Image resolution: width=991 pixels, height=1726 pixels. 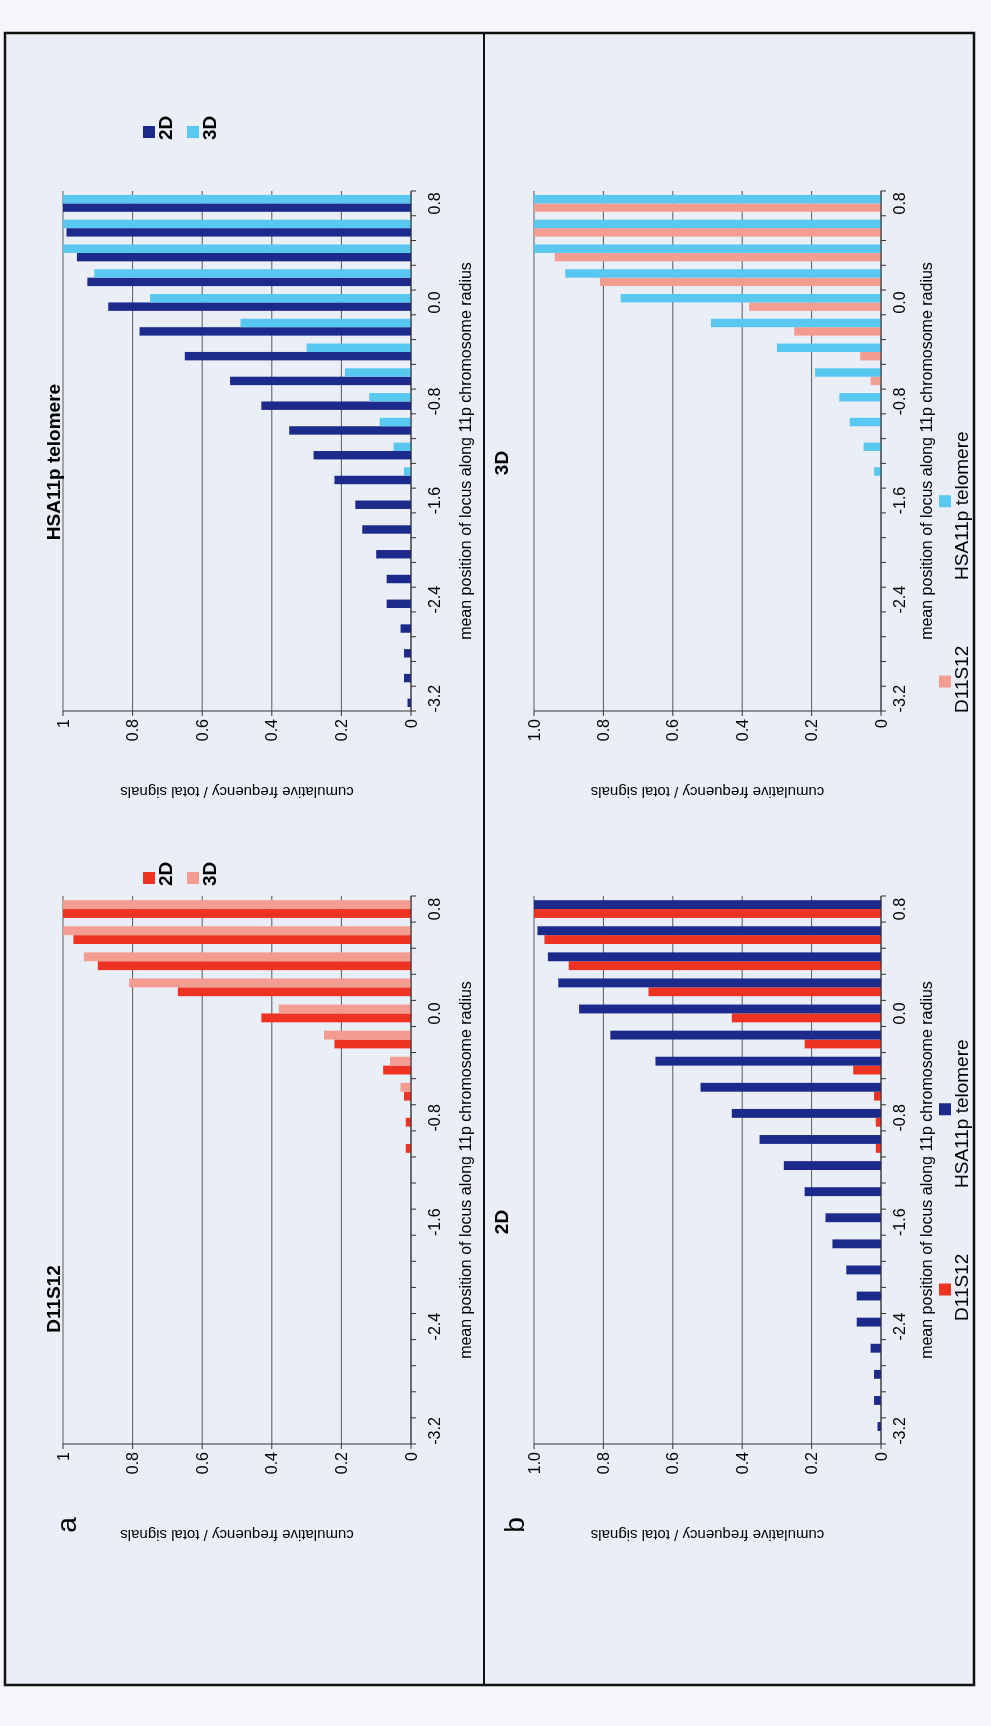 I want to click on legend-label: 2D, so click(x=165, y=873).